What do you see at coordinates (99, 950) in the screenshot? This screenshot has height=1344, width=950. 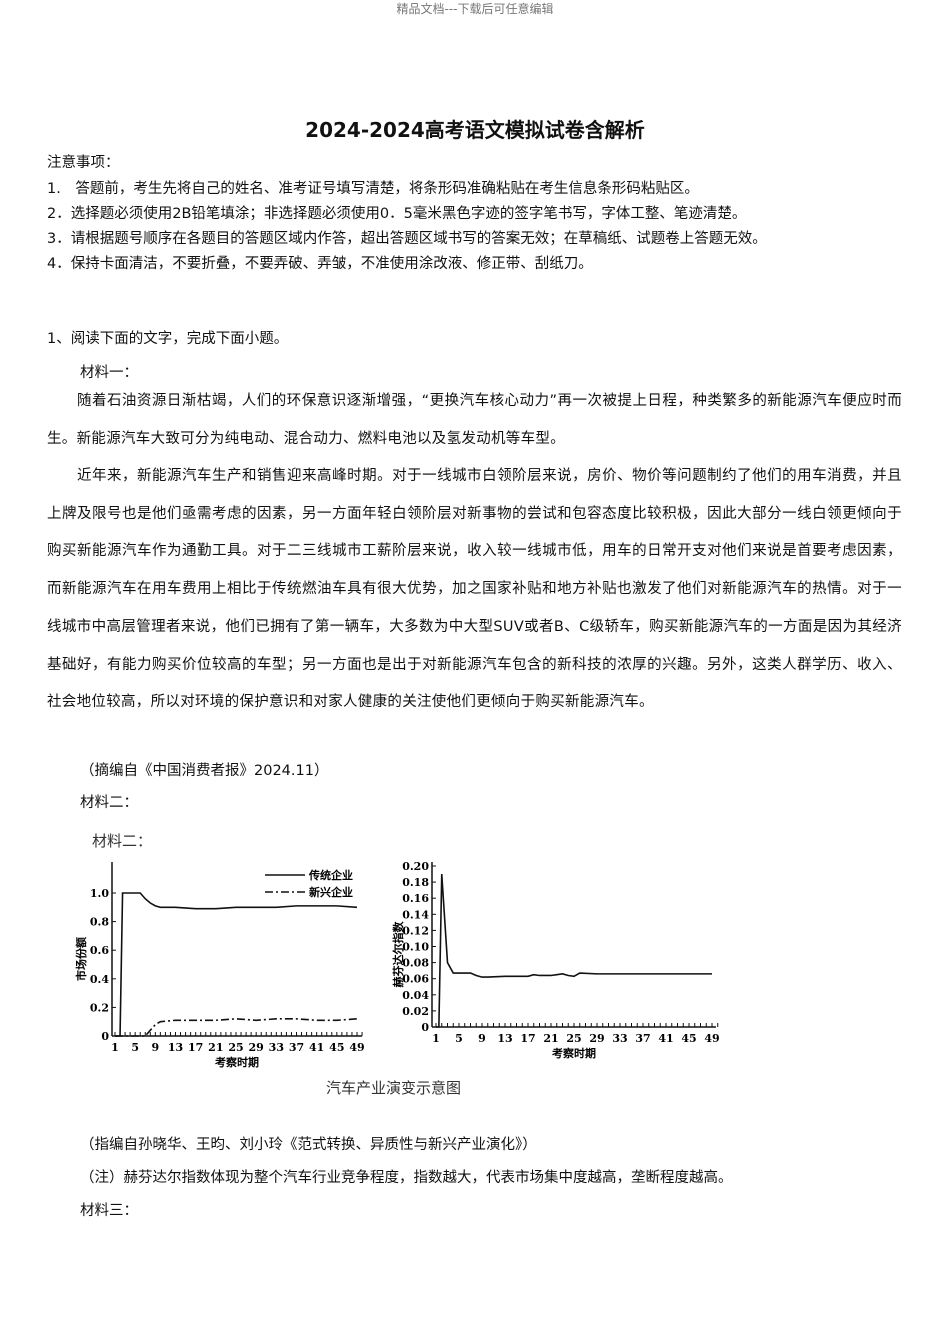 I see `y-tick-label: 0.6` at bounding box center [99, 950].